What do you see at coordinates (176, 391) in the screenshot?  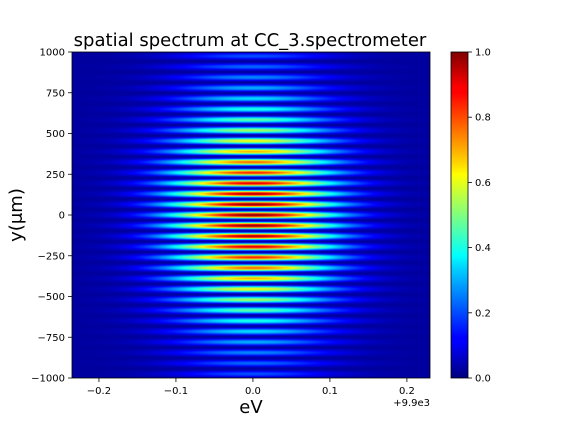 I see `x-tick-label: −0.1` at bounding box center [176, 391].